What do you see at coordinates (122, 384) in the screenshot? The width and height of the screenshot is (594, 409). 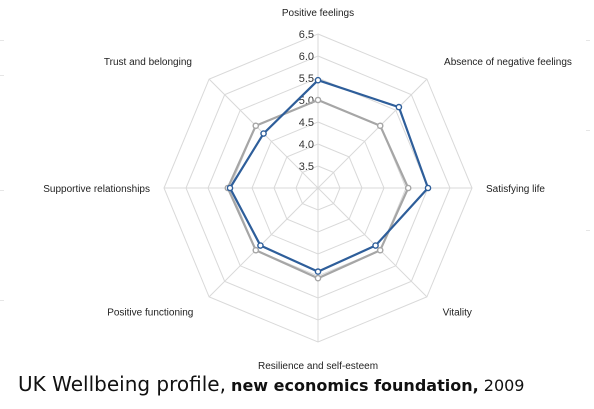 I see `caption-title: UK Wellbeing profile,` at bounding box center [122, 384].